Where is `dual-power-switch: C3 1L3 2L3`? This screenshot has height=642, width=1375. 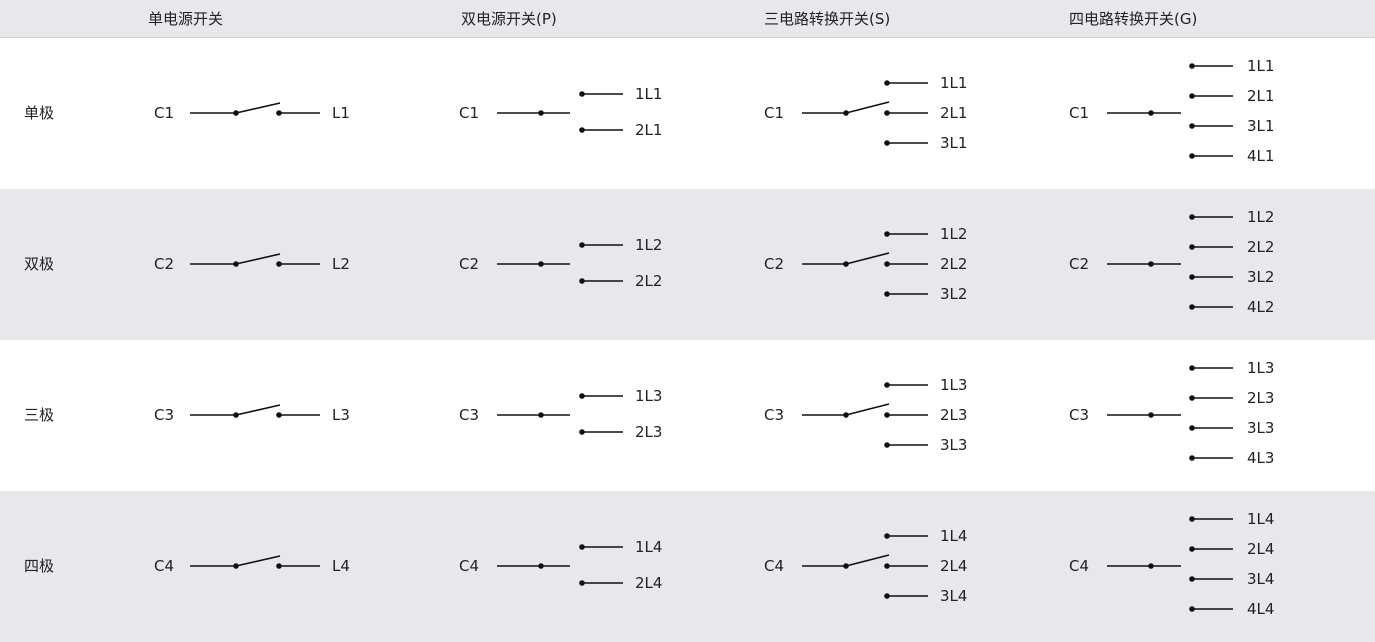
dual-power-switch: C3 1L3 2L3 is located at coordinates (575, 415).